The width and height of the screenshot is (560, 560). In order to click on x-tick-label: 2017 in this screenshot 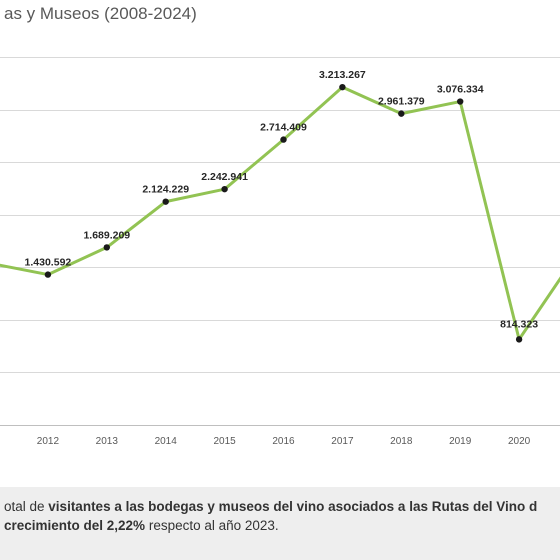, I will do `click(342, 441)`.